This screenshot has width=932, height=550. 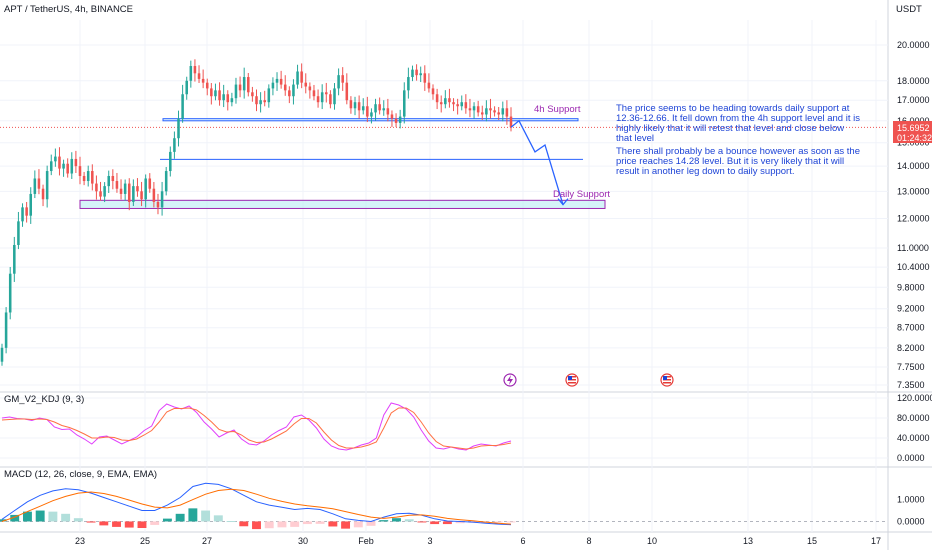 I want to click on kdj-k-line, so click(x=256, y=426).